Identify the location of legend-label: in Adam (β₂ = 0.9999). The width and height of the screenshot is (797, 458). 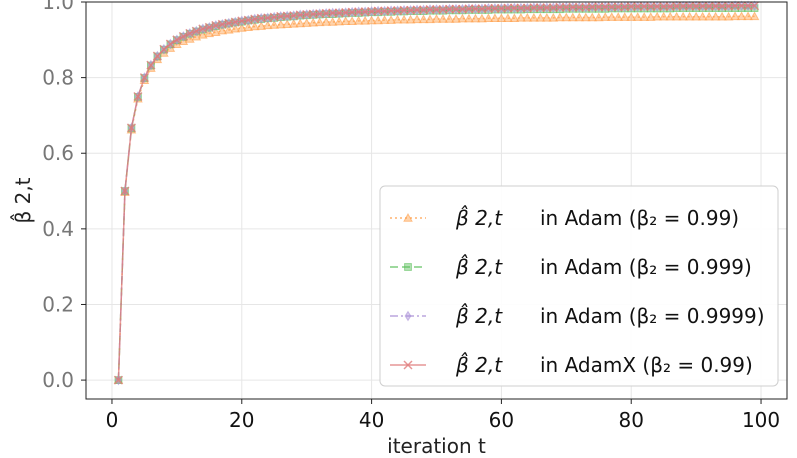
(652, 316).